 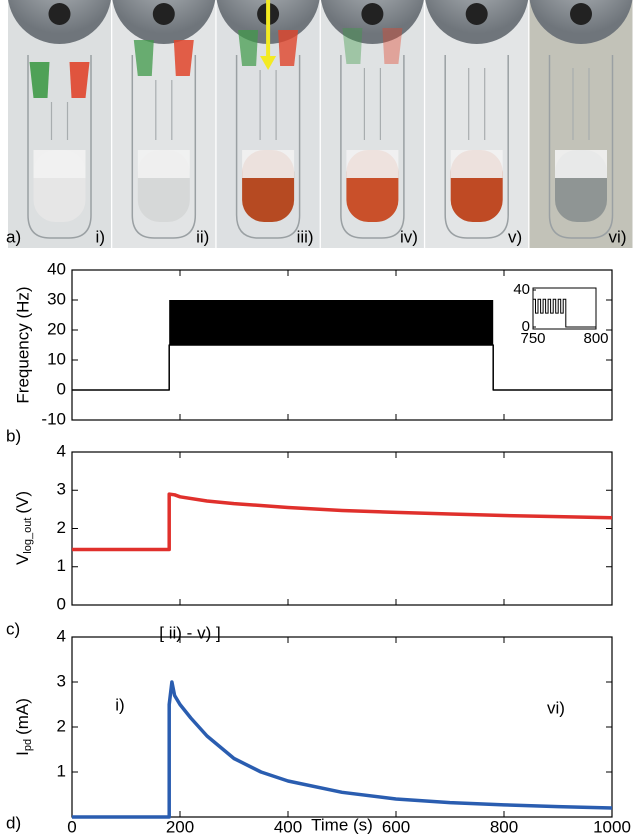 I want to click on photo-label: v), so click(x=515, y=236).